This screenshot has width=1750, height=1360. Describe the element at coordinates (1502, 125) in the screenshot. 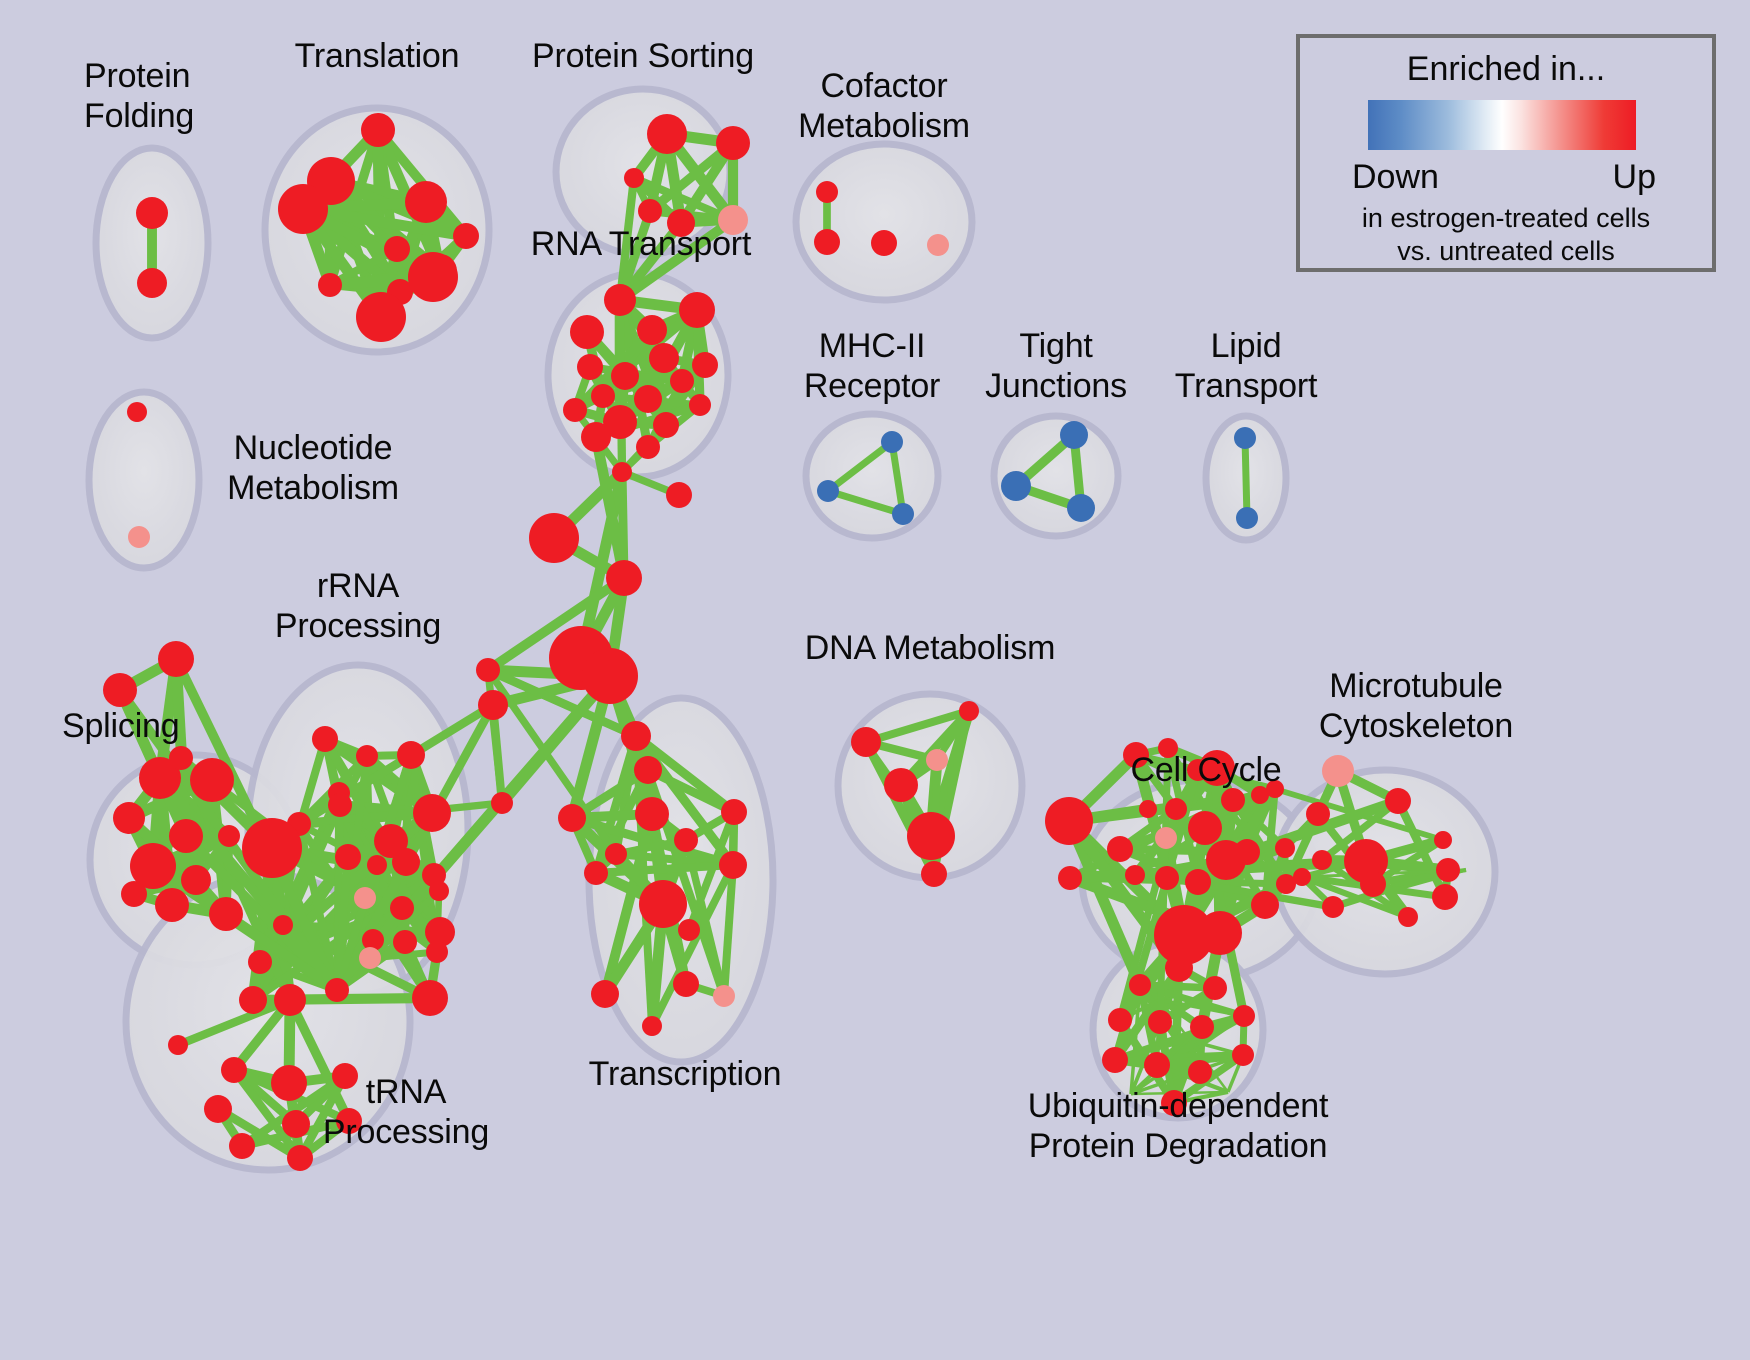

I see `legend-color-gradient-bar` at that location.